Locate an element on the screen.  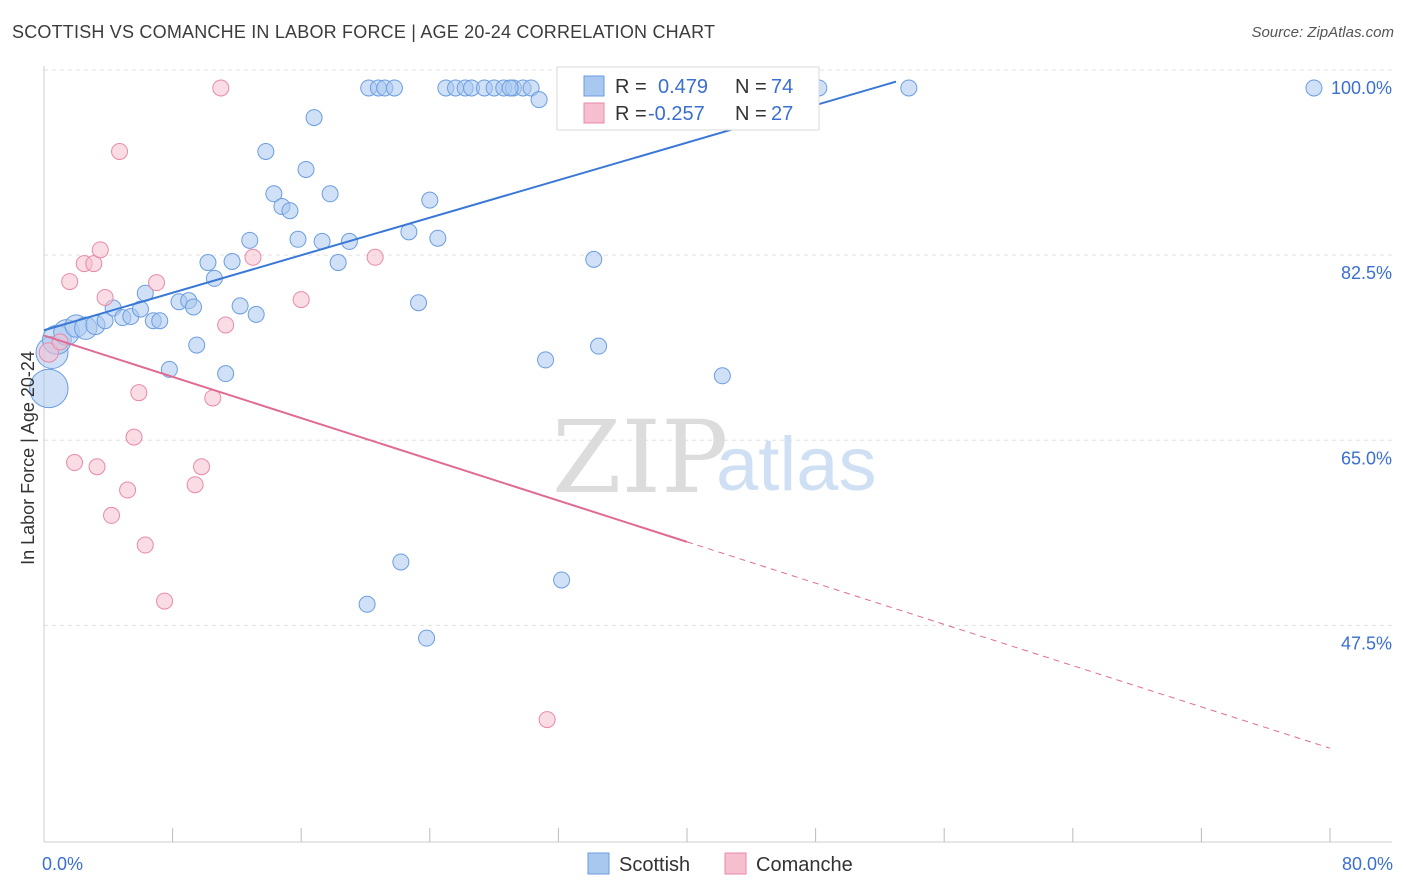
series-legend-label-scottish: Scottish is located at coordinates (654, 865).